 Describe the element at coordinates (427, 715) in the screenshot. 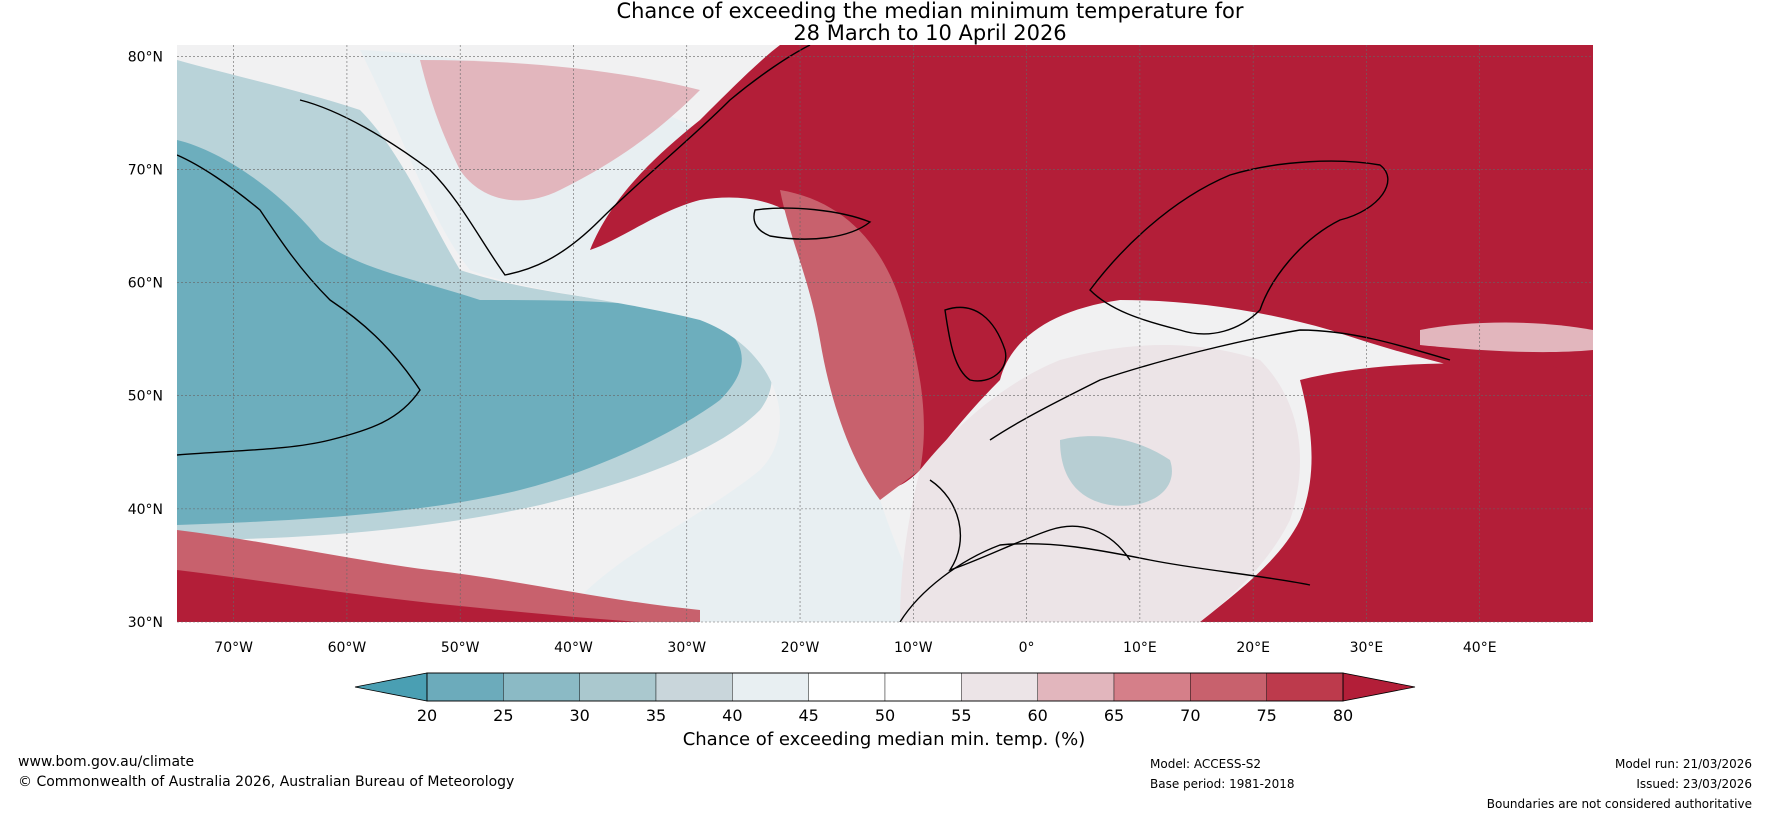

I see `colorbar-tick-label: 20` at that location.